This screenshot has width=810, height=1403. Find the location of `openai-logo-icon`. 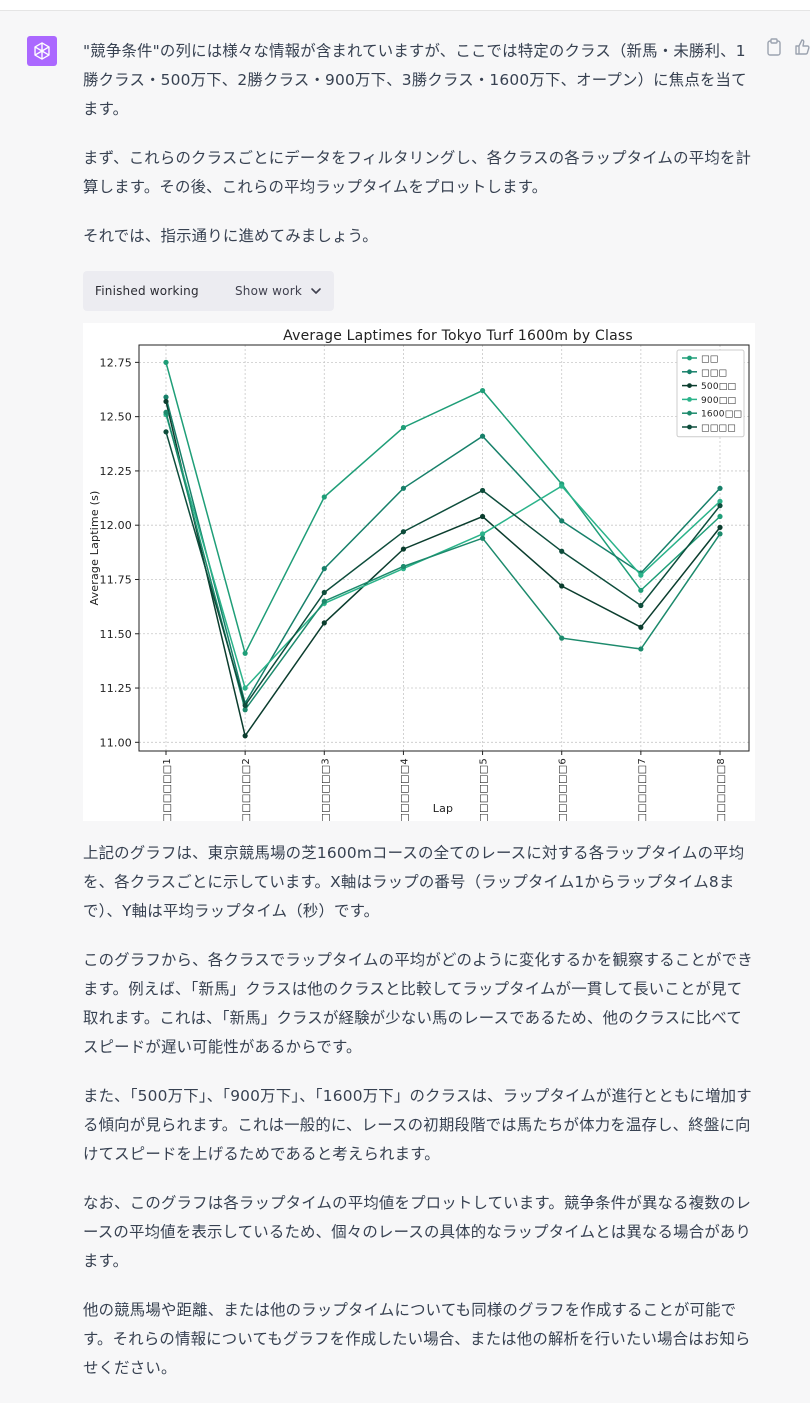

openai-logo-icon is located at coordinates (42, 51).